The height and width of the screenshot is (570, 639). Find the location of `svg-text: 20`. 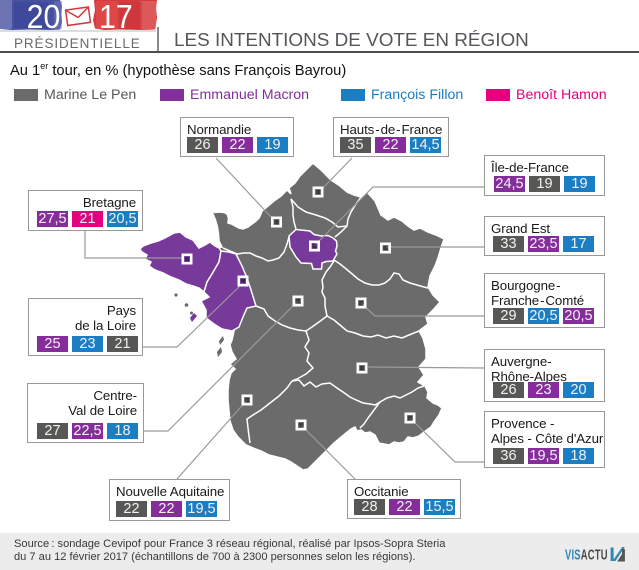

svg-text: 20 is located at coordinates (44, 17).